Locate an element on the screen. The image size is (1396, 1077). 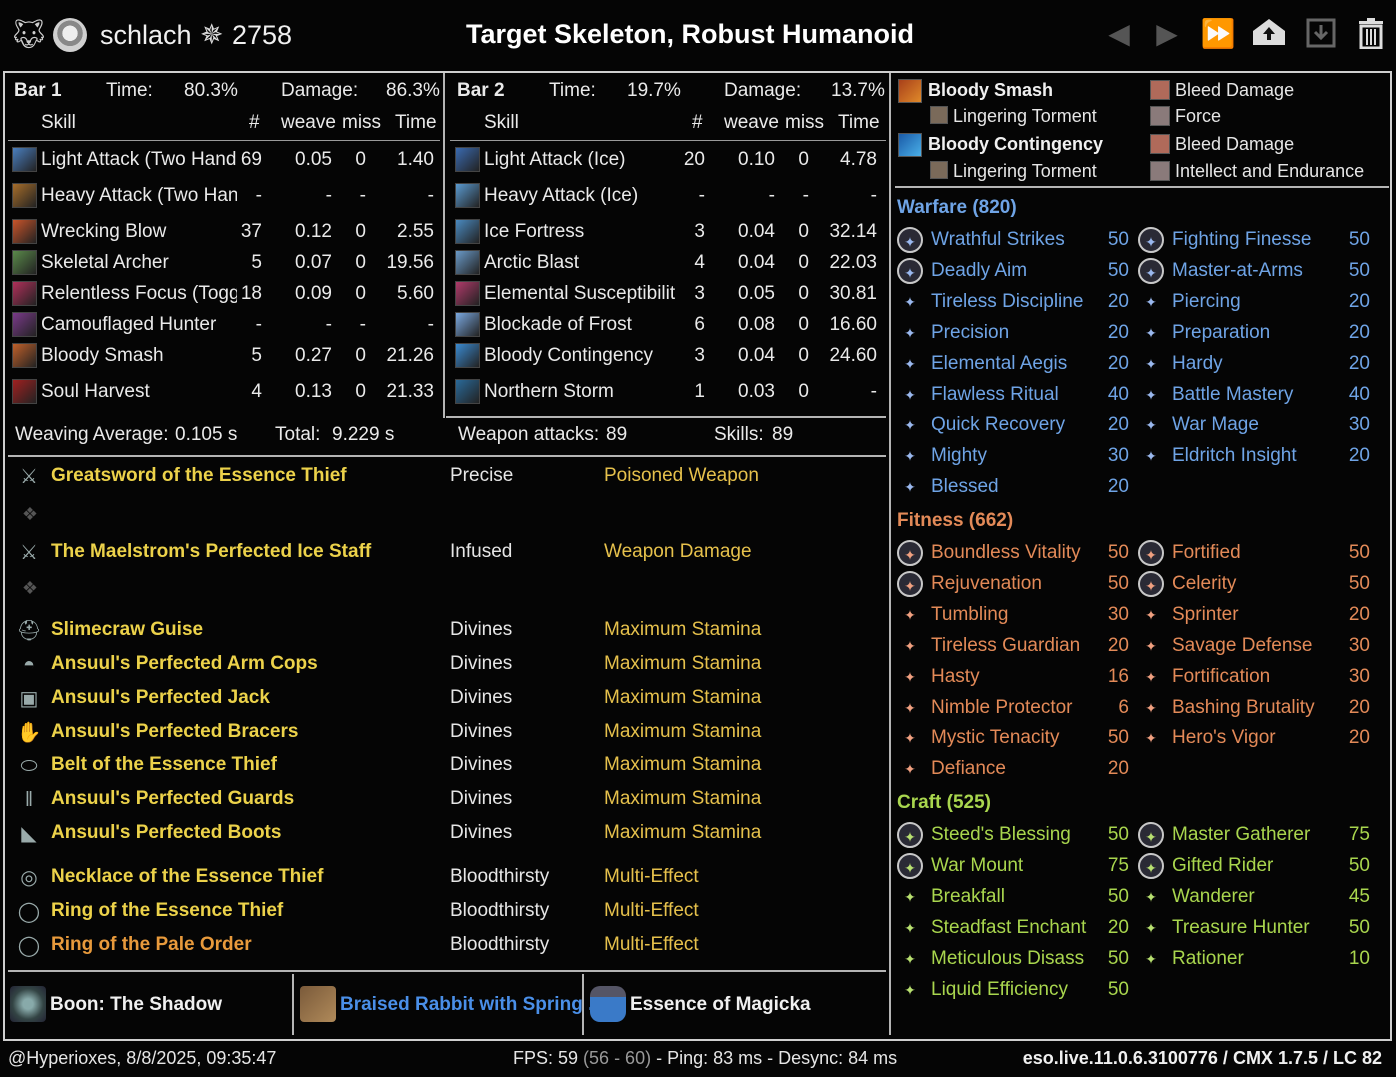
cp-star: ✦ Wanderer 45 is located at coordinates (1254, 898).